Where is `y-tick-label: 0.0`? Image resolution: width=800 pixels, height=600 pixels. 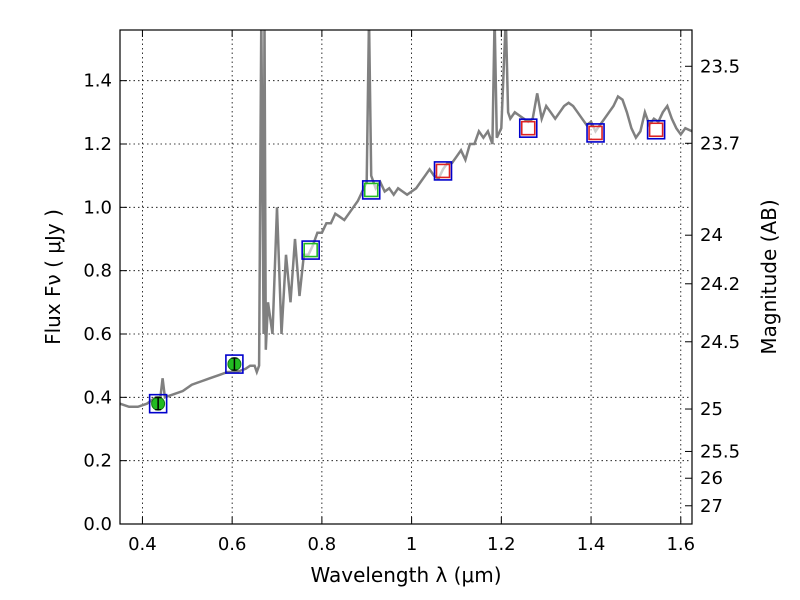 y-tick-label: 0.0 is located at coordinates (97, 524).